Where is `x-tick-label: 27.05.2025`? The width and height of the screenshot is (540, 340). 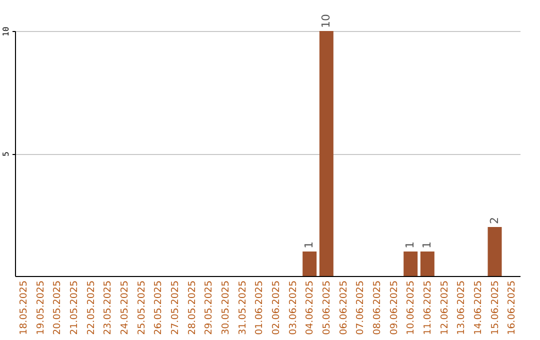 x-tick-label: 27.05.2025 is located at coordinates (175, 307).